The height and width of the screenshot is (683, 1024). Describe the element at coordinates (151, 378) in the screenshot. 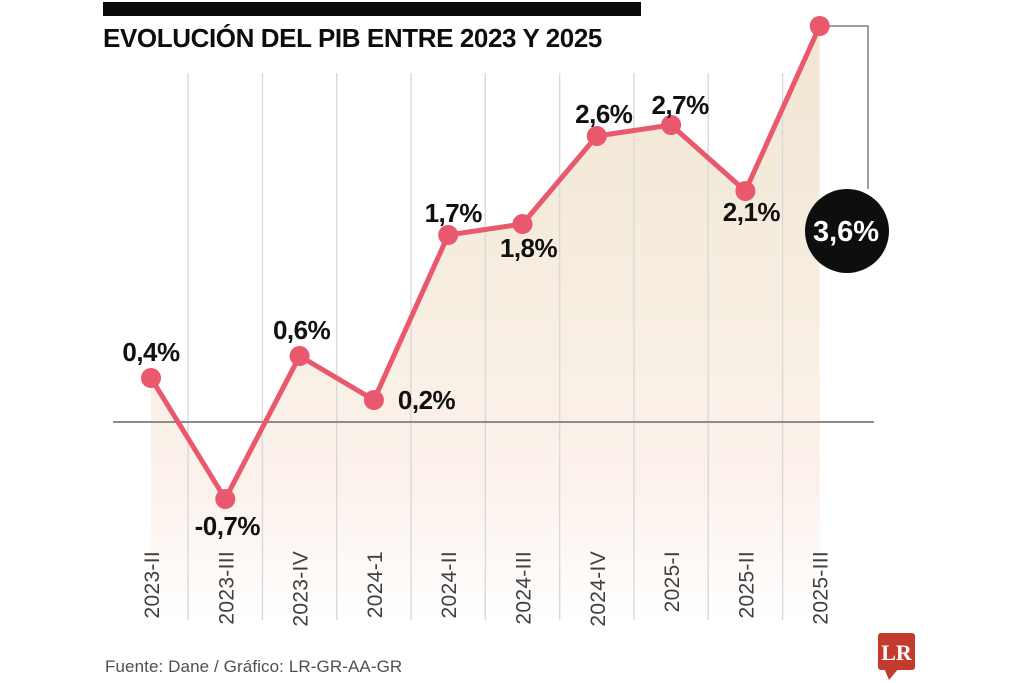

I see `data-point-2023-II` at that location.